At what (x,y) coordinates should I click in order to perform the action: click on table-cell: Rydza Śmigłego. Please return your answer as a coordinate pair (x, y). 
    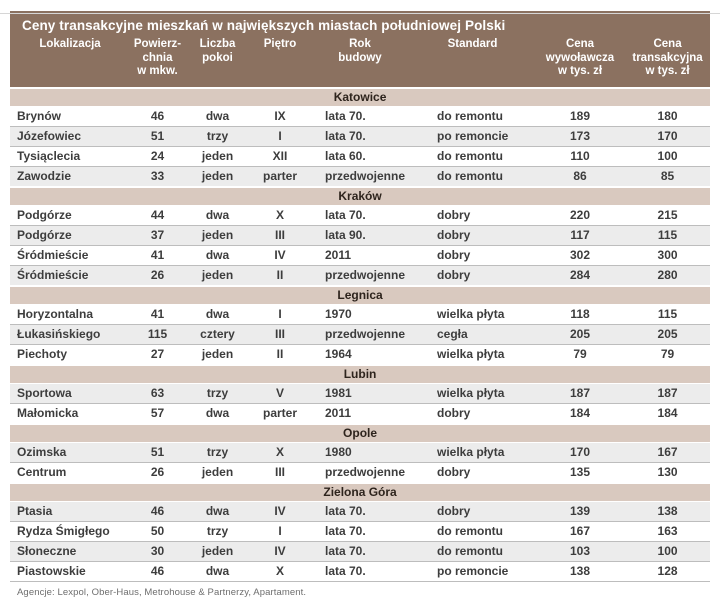
    Looking at the image, I should click on (70, 531).